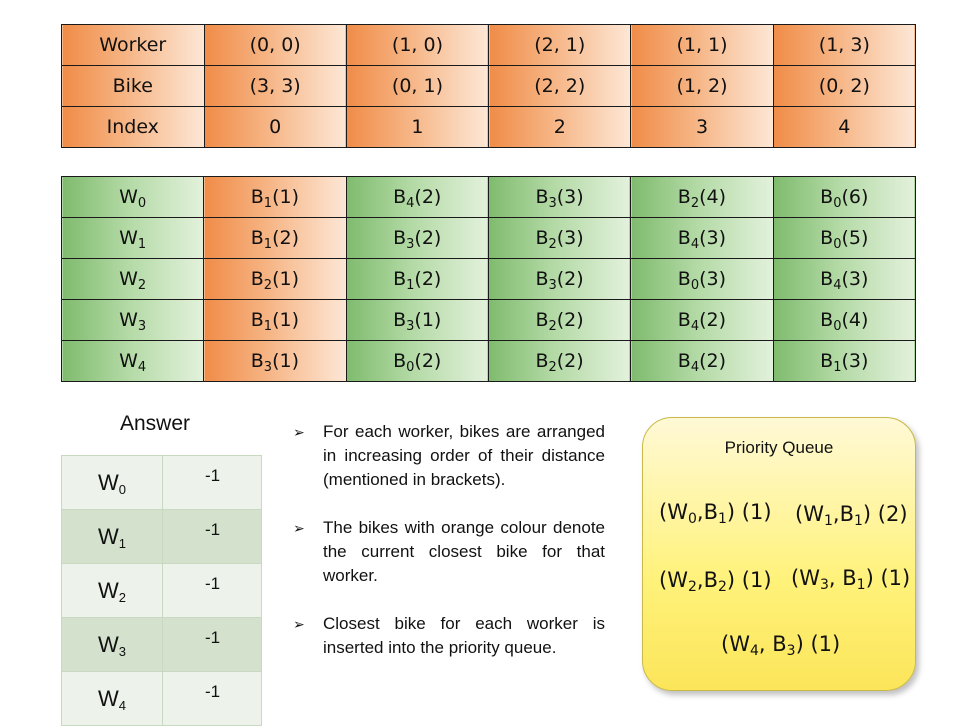  Describe the element at coordinates (133, 45) in the screenshot. I see `row-header-worker: Worker` at that location.